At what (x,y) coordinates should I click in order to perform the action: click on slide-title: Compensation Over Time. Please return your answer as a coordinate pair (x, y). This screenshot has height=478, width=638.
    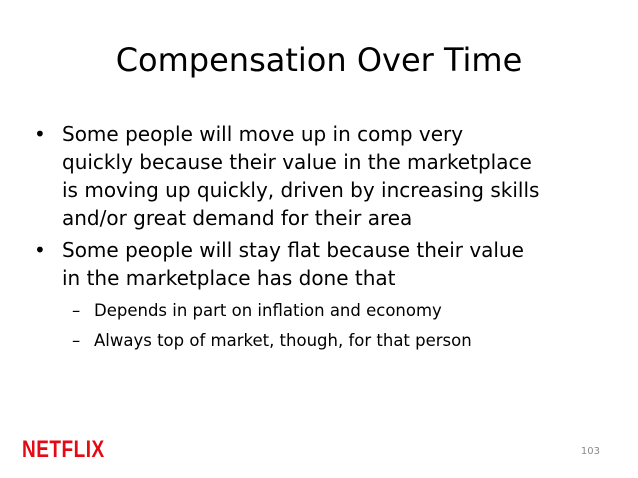
    Looking at the image, I should click on (319, 60).